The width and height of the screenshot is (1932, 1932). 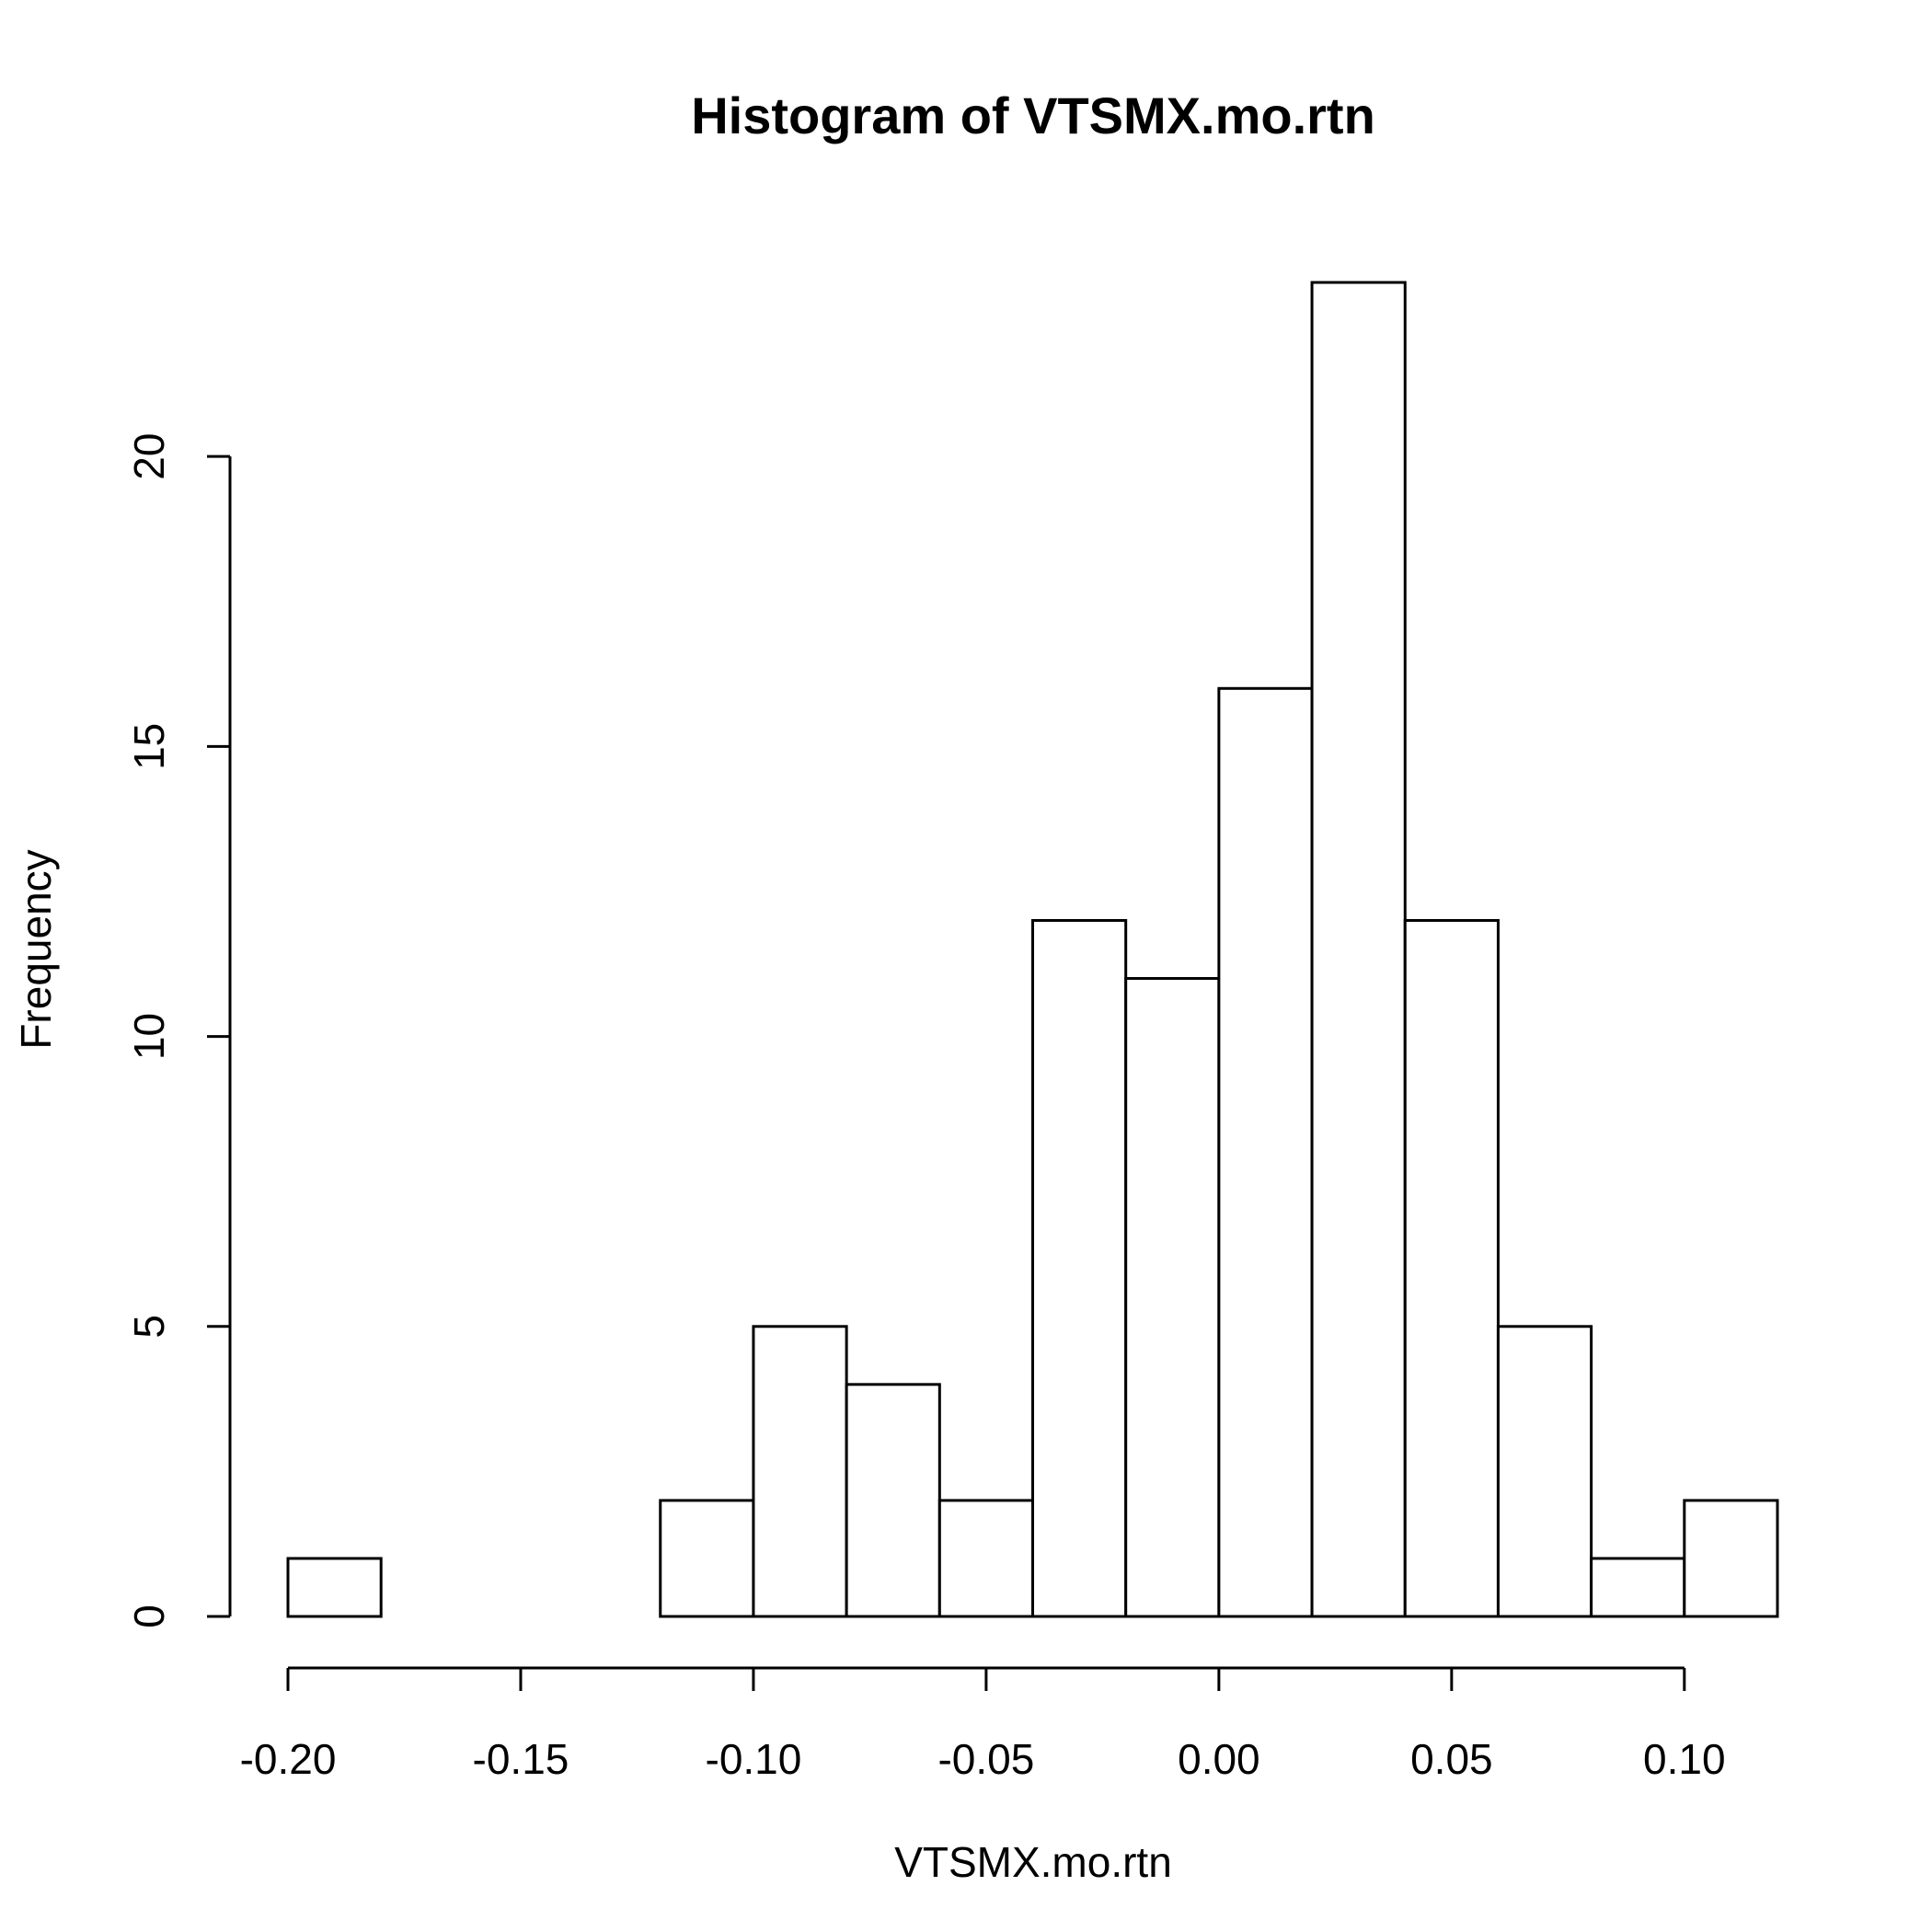 I want to click on chart-title: Histogram of VTSMX.mo.rtn, so click(x=1033, y=115).